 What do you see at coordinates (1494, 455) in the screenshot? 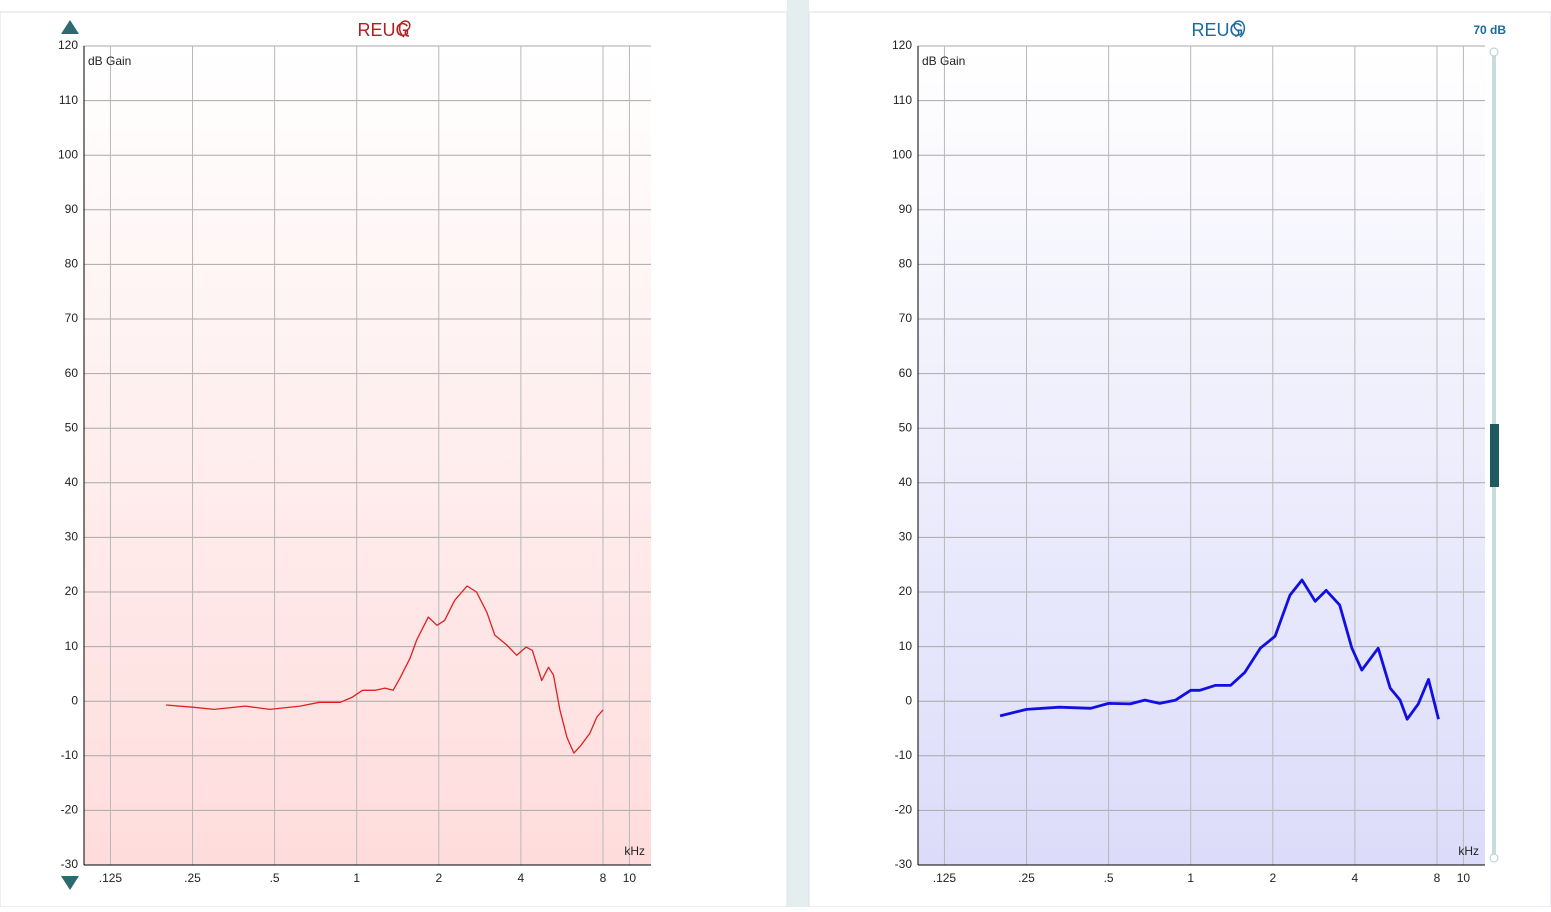
I see `slider-thumb` at bounding box center [1494, 455].